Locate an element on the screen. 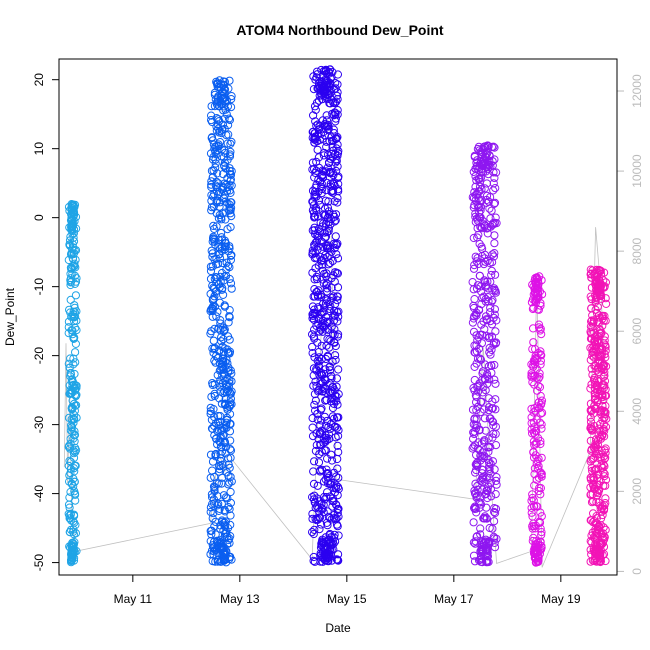  x-tick-label: May 15 is located at coordinates (347, 599).